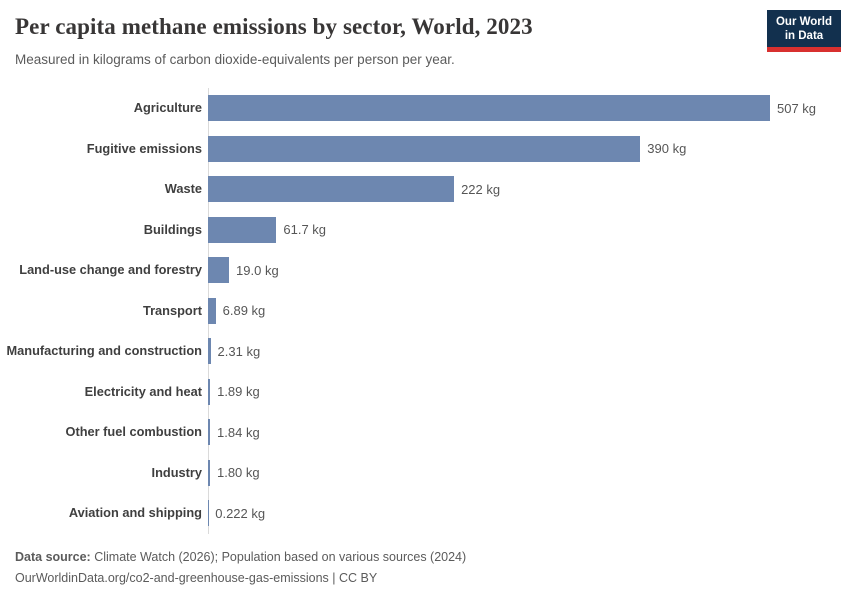 Image resolution: width=850 pixels, height=600 pixels. I want to click on chart-row: Electricity and heat 1.89 kg, so click(425, 392).